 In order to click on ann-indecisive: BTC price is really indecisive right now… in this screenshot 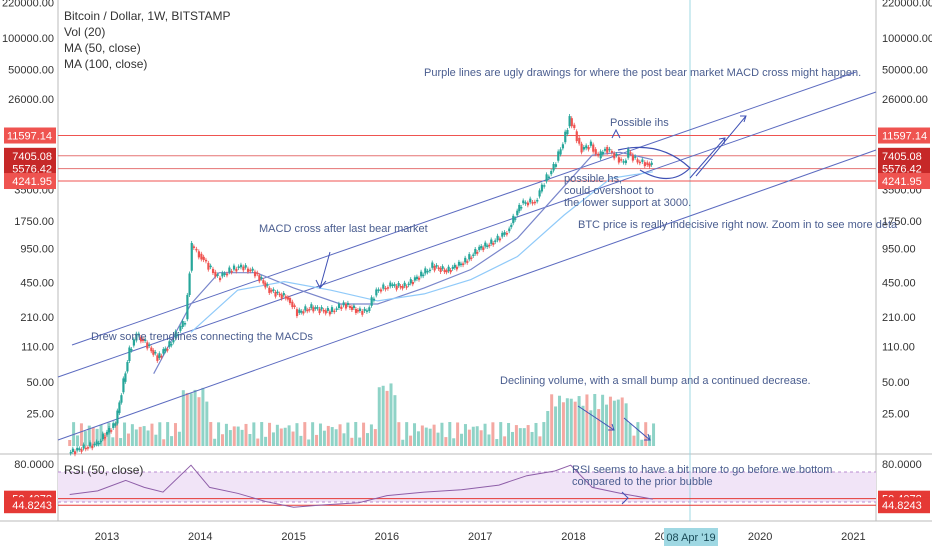, I will do `click(738, 225)`.